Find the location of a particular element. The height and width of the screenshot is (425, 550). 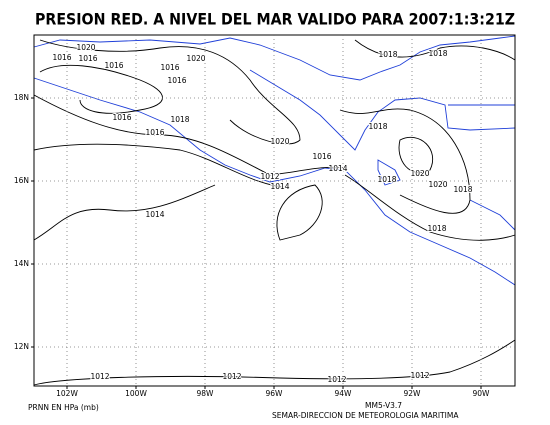

lat-label: 14N is located at coordinates (21, 263).